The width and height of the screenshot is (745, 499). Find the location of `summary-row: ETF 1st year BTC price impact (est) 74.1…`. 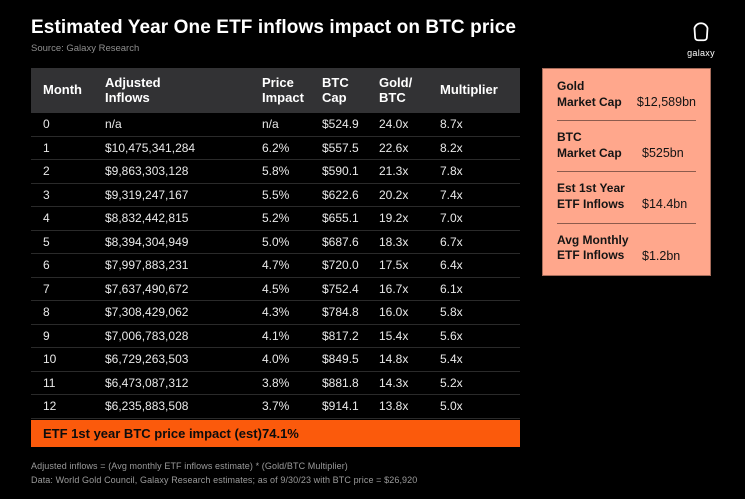

summary-row: ETF 1st year BTC price impact (est) 74.1… is located at coordinates (275, 433).